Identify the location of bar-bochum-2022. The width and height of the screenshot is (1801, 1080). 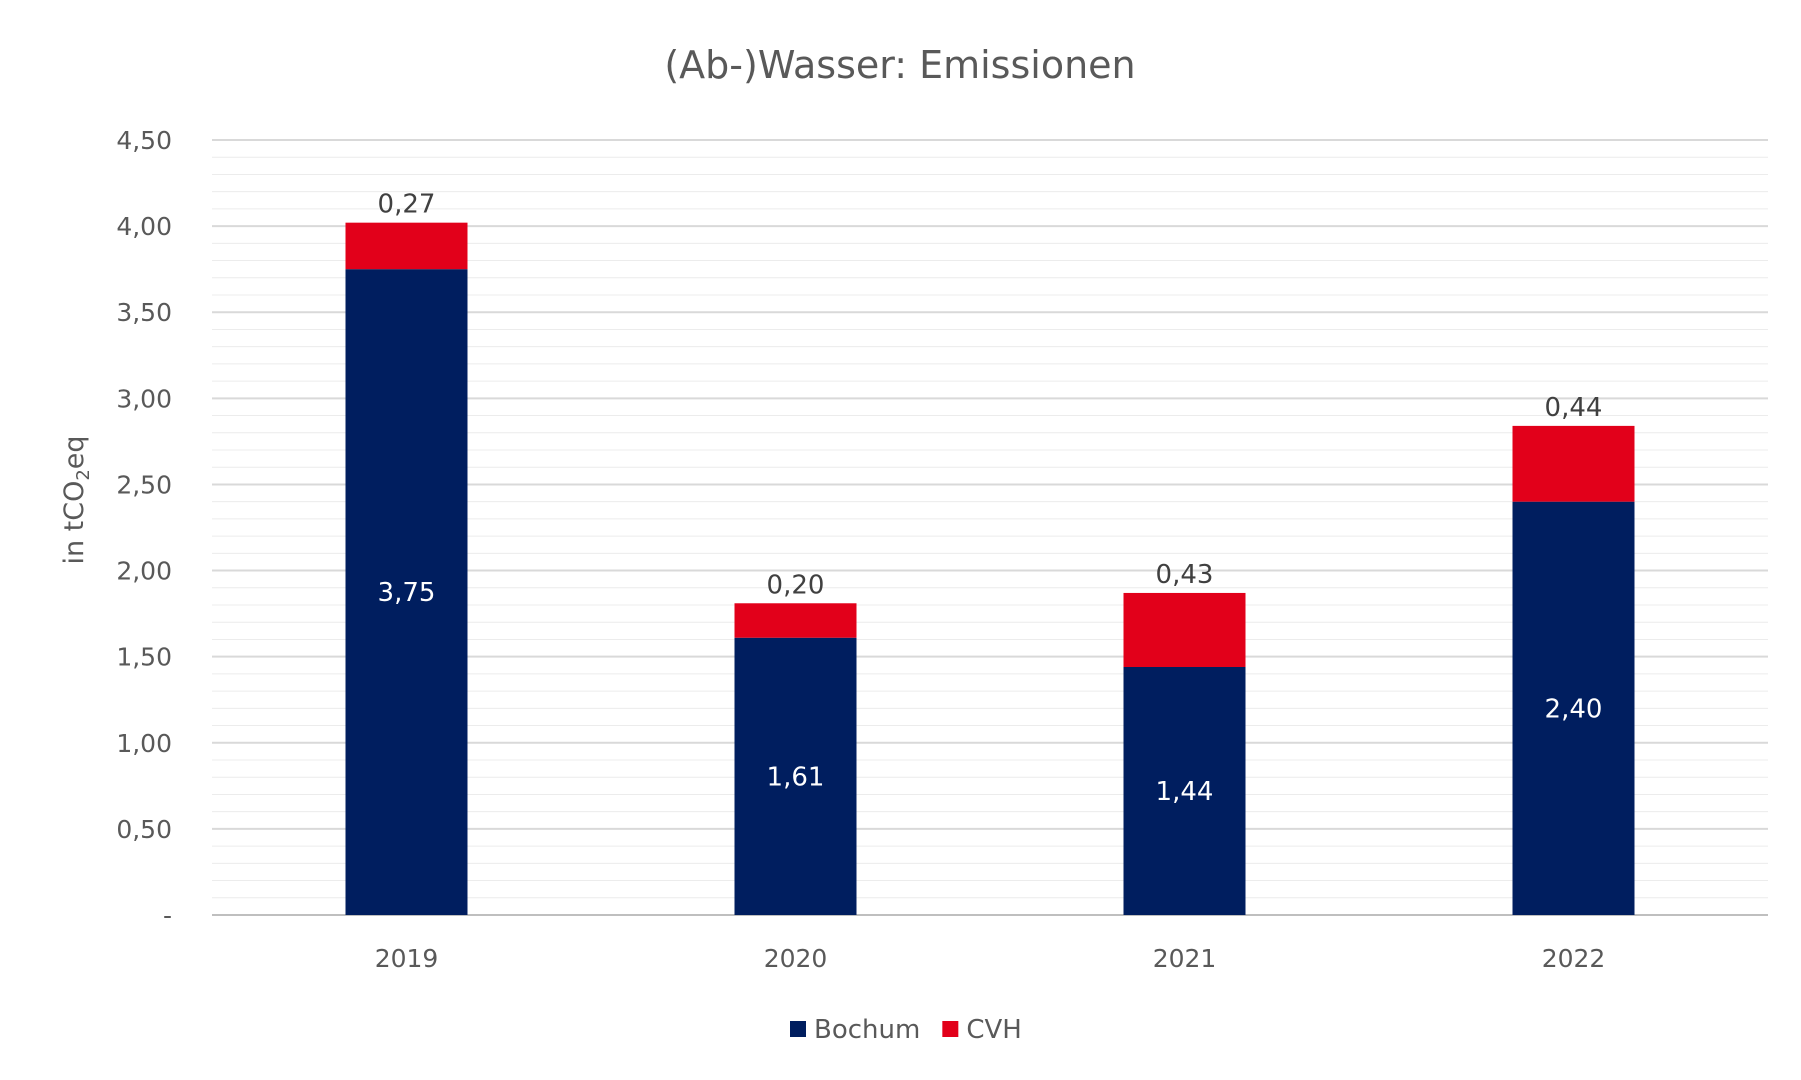
(1573, 708).